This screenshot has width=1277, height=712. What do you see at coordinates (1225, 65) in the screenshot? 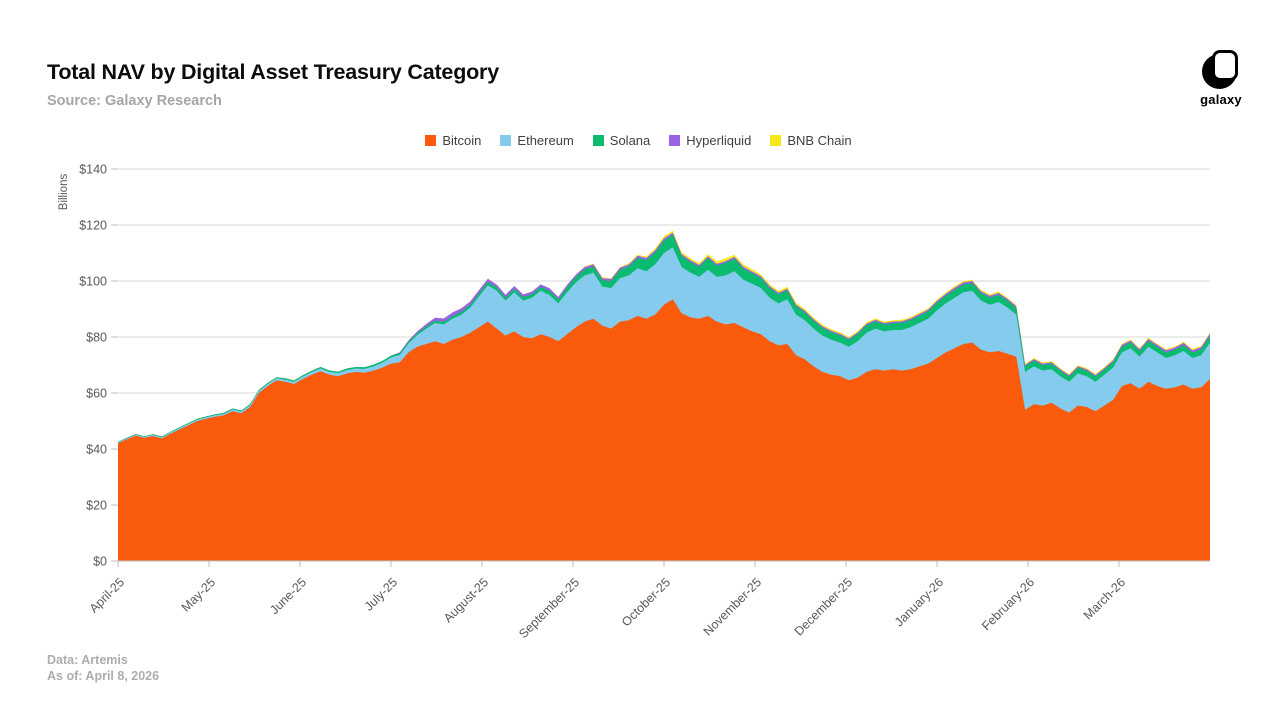
I see `logo-square-shape` at bounding box center [1225, 65].